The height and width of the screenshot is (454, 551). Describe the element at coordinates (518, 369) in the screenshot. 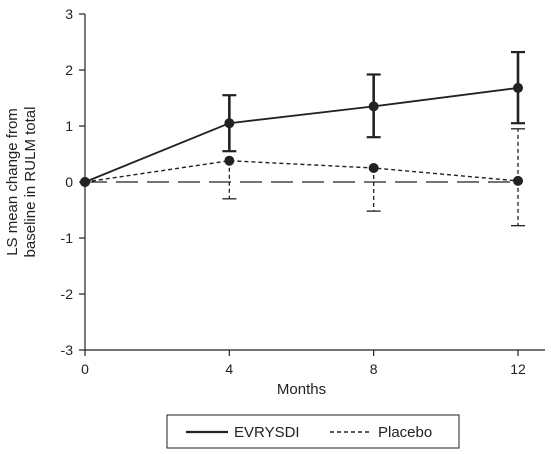

I see `x-tick-label: 12` at that location.